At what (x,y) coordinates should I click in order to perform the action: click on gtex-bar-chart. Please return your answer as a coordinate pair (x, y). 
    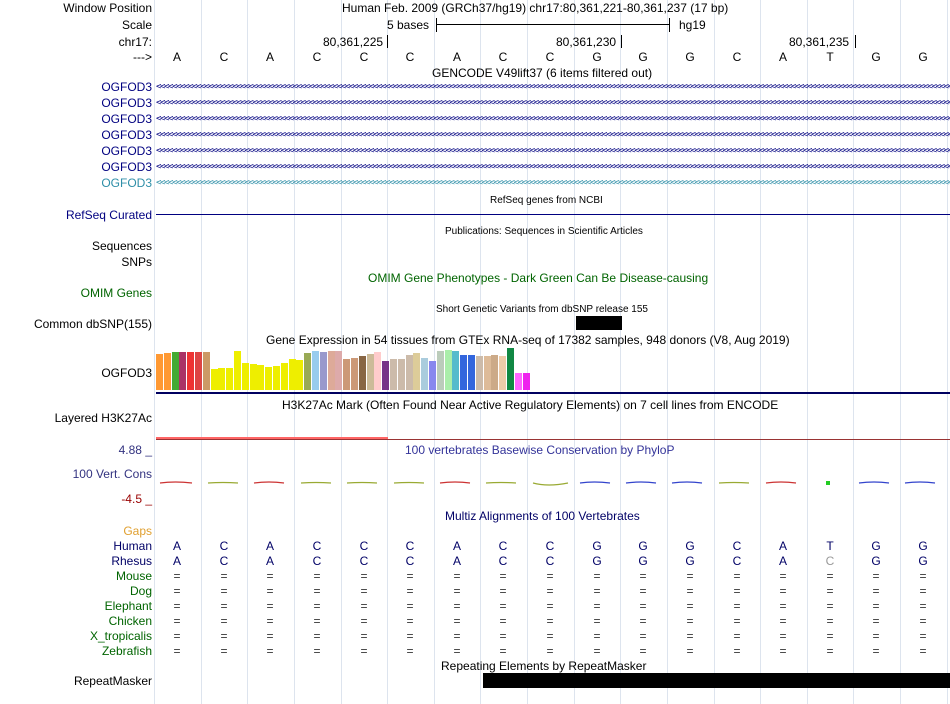
    Looking at the image, I should click on (356, 369).